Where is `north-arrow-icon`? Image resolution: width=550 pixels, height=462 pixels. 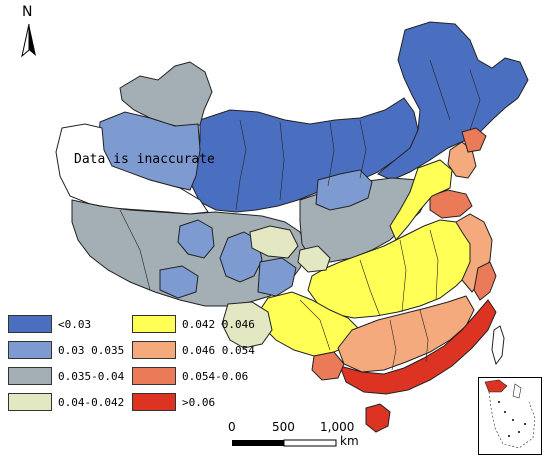 north-arrow-icon is located at coordinates (28, 40).